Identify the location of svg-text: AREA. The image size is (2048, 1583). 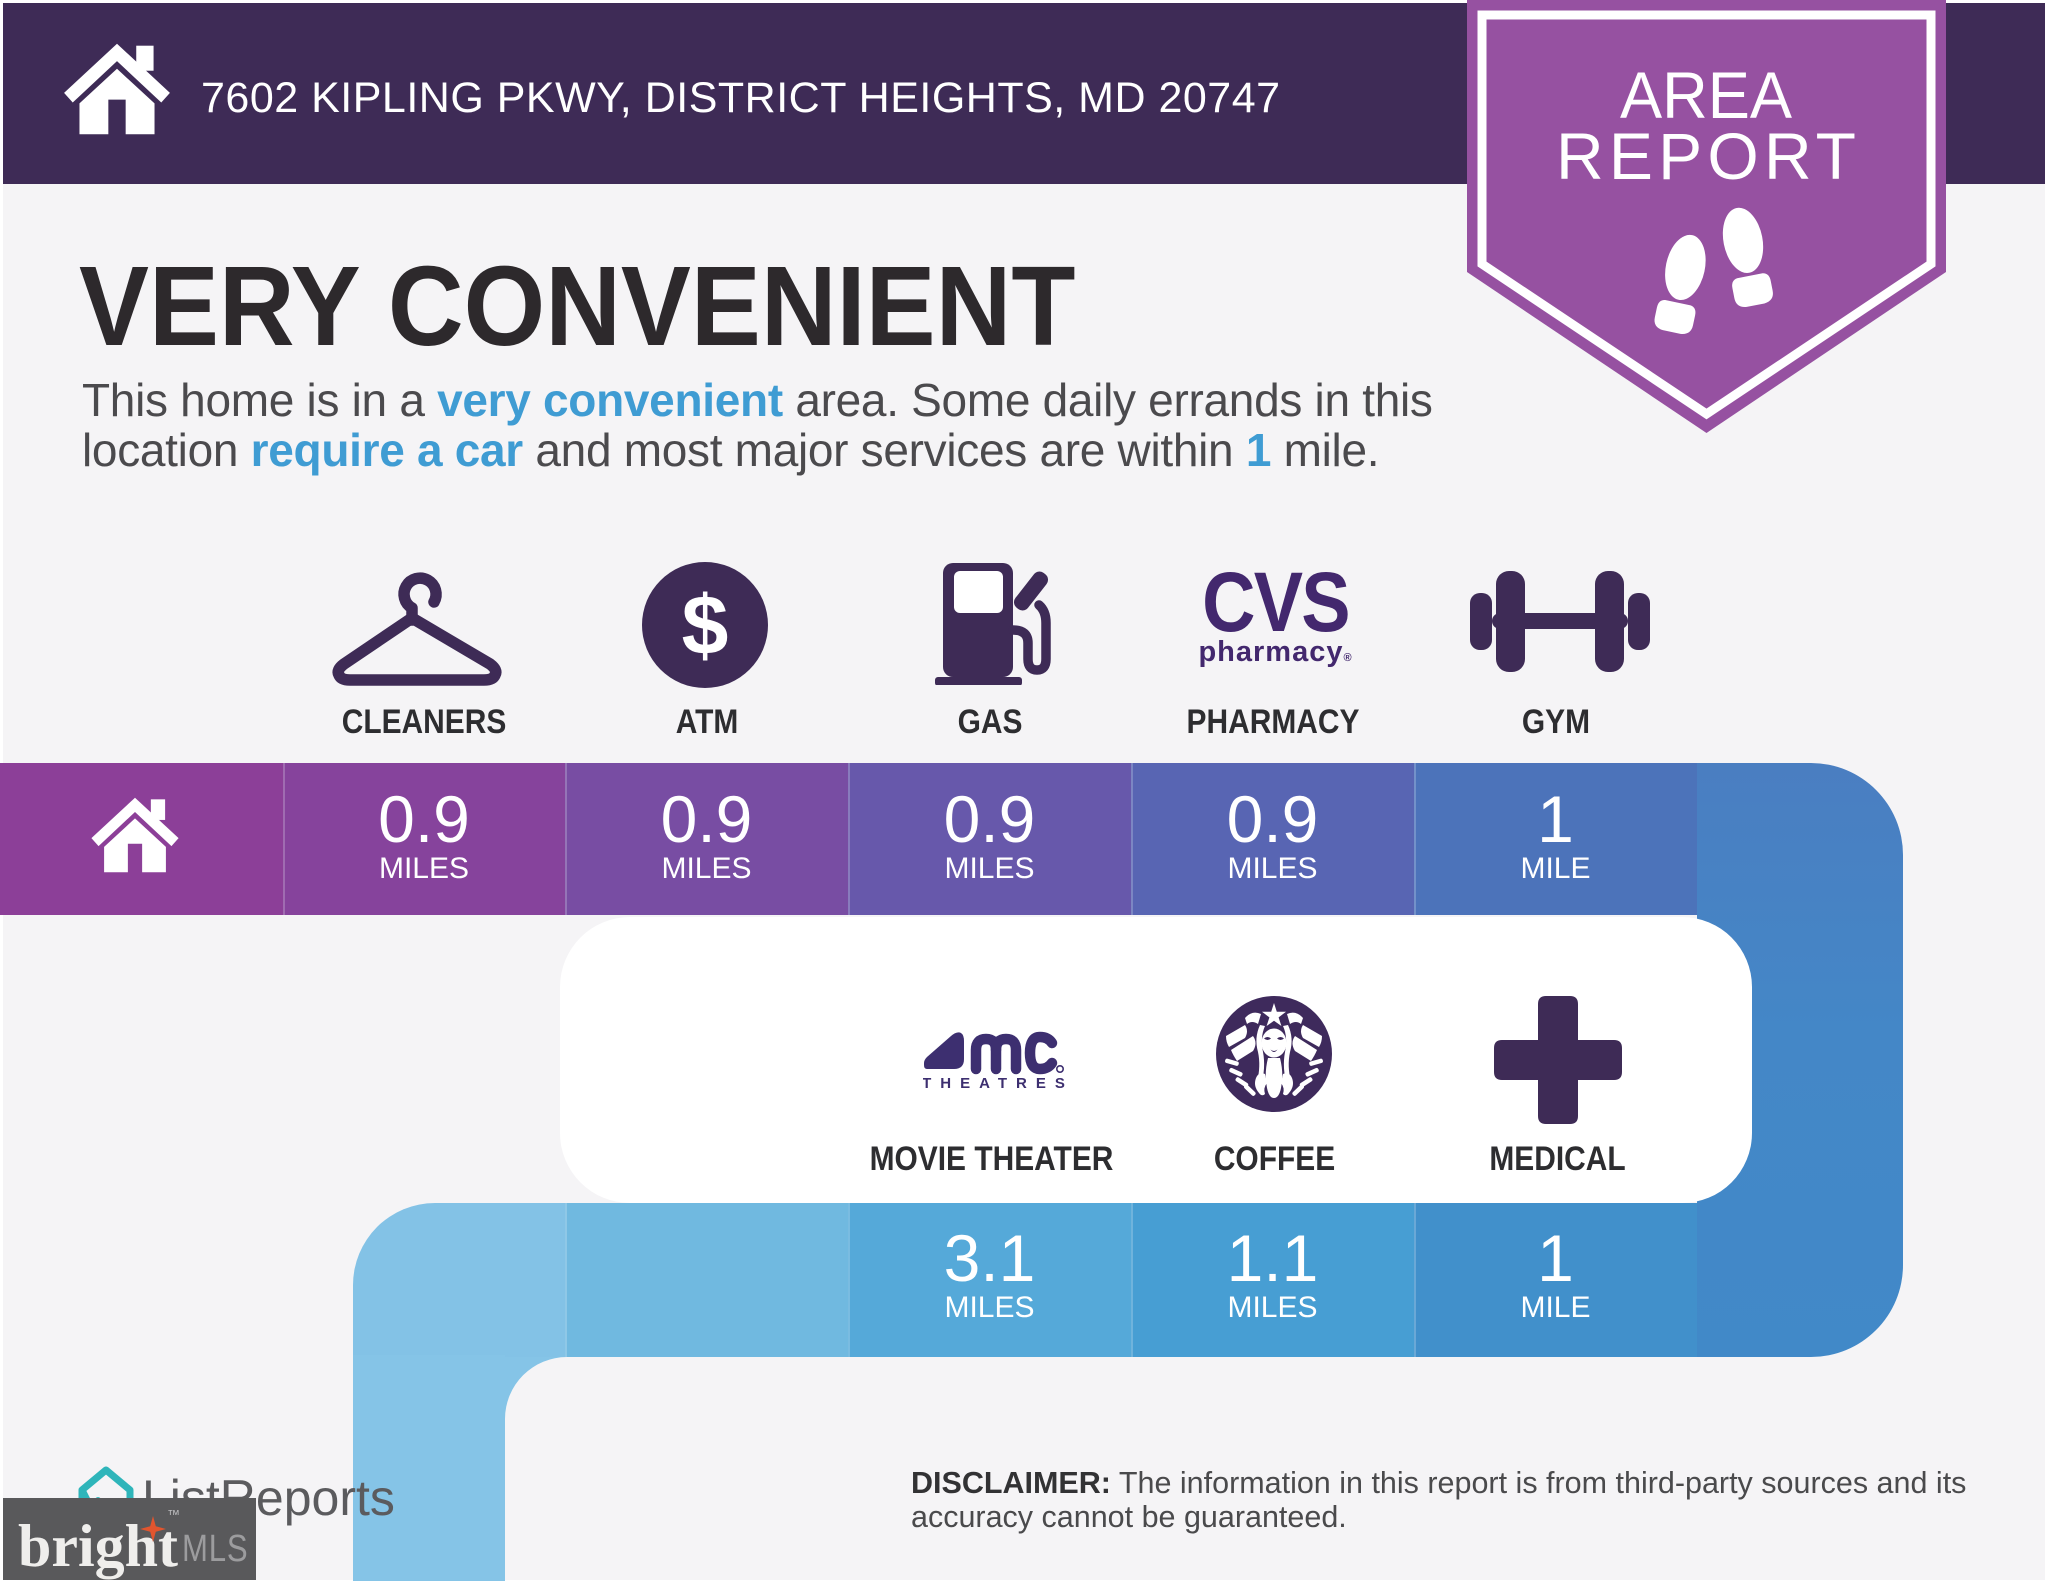
(1706, 95).